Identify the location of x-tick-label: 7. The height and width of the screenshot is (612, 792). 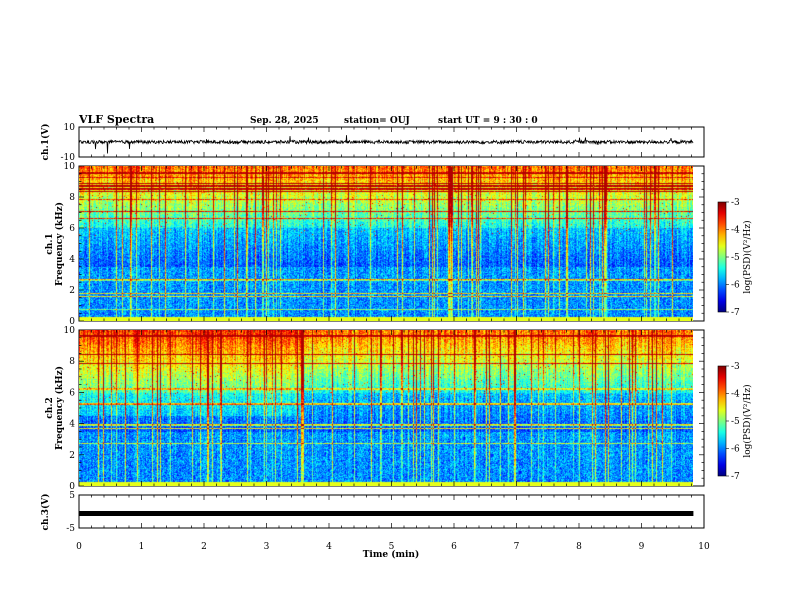
(517, 547).